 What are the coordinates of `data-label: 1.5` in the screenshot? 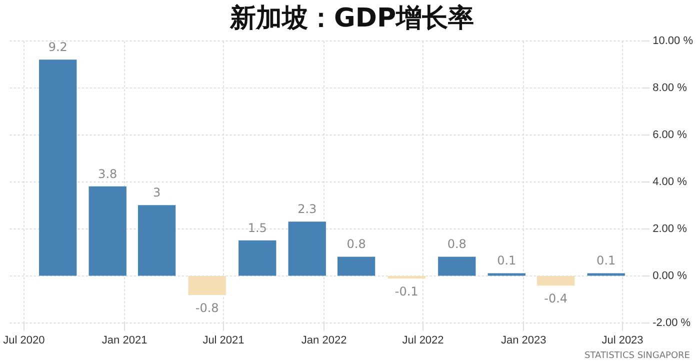 It's located at (257, 227).